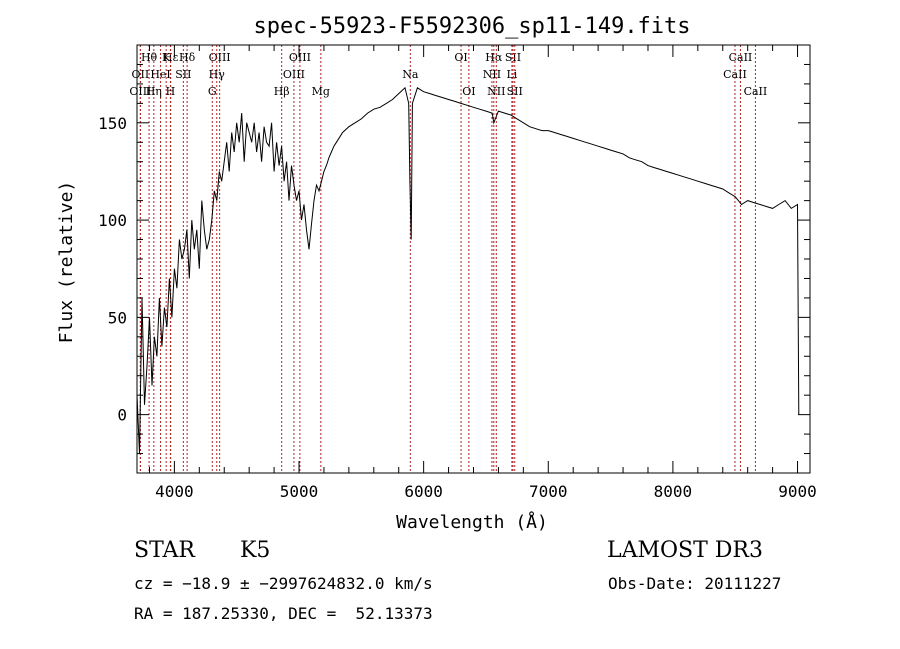  I want to click on x-tick-label: 6000, so click(423, 491).